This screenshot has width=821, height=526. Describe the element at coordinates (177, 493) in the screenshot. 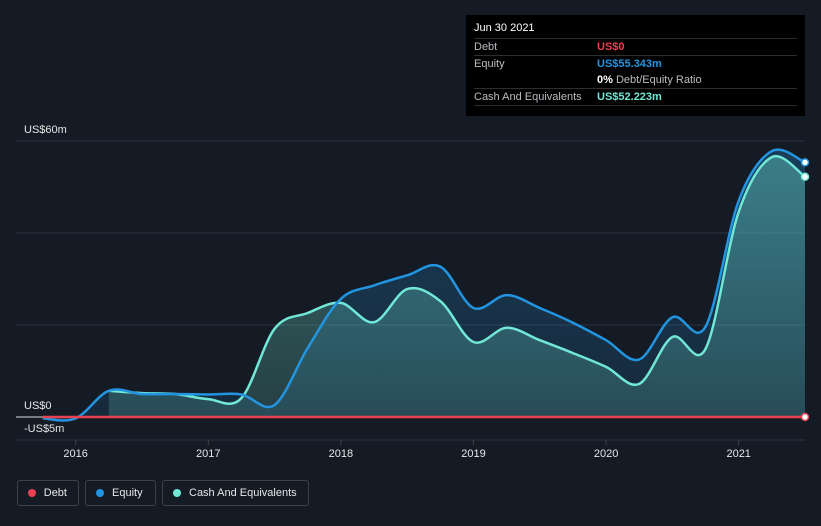

I see `legend-cash-dot-icon` at that location.